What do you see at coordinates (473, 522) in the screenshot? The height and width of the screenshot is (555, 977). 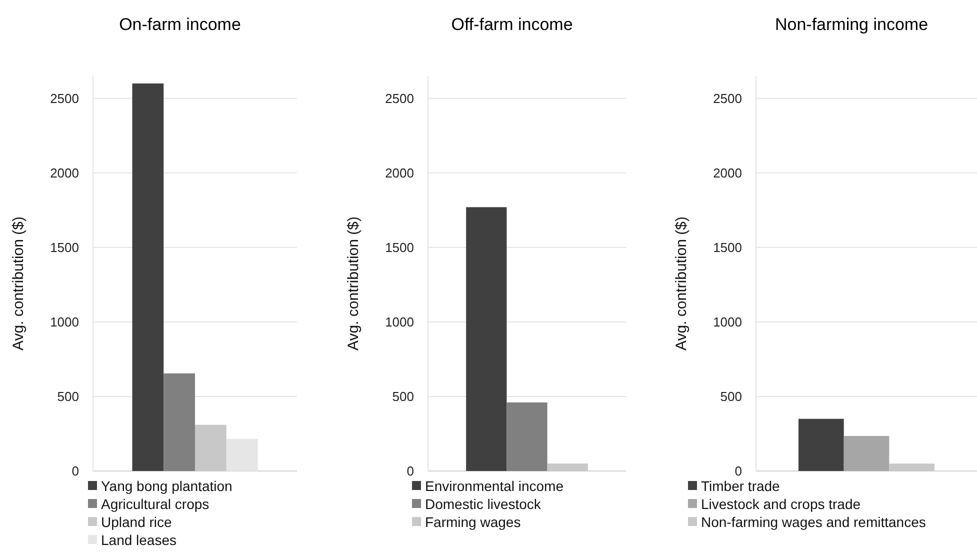 I see `legend-label: Farming wages` at bounding box center [473, 522].